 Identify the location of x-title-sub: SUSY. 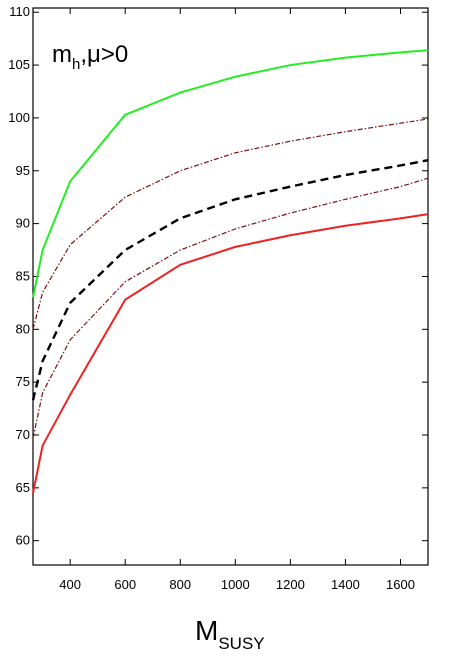
(241, 643).